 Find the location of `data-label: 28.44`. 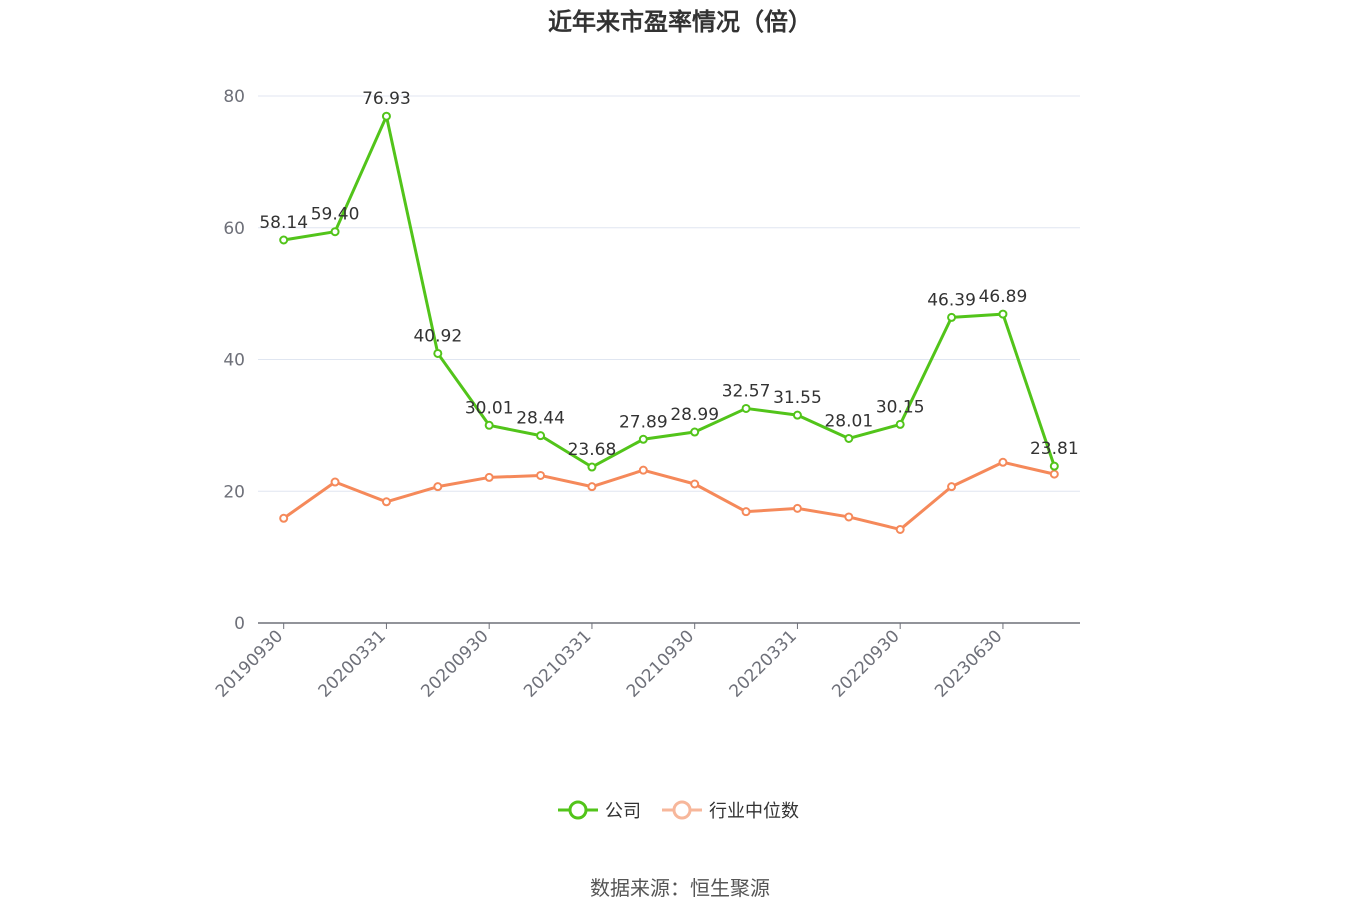

data-label: 28.44 is located at coordinates (540, 419).